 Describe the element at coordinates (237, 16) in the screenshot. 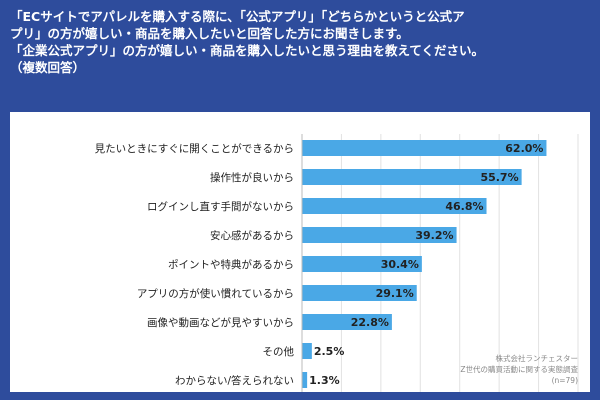

I see `header-line-1: 「ECサイトでアパレルを購入する際に、「公式アプリ」「どちらかというと公式ア` at that location.